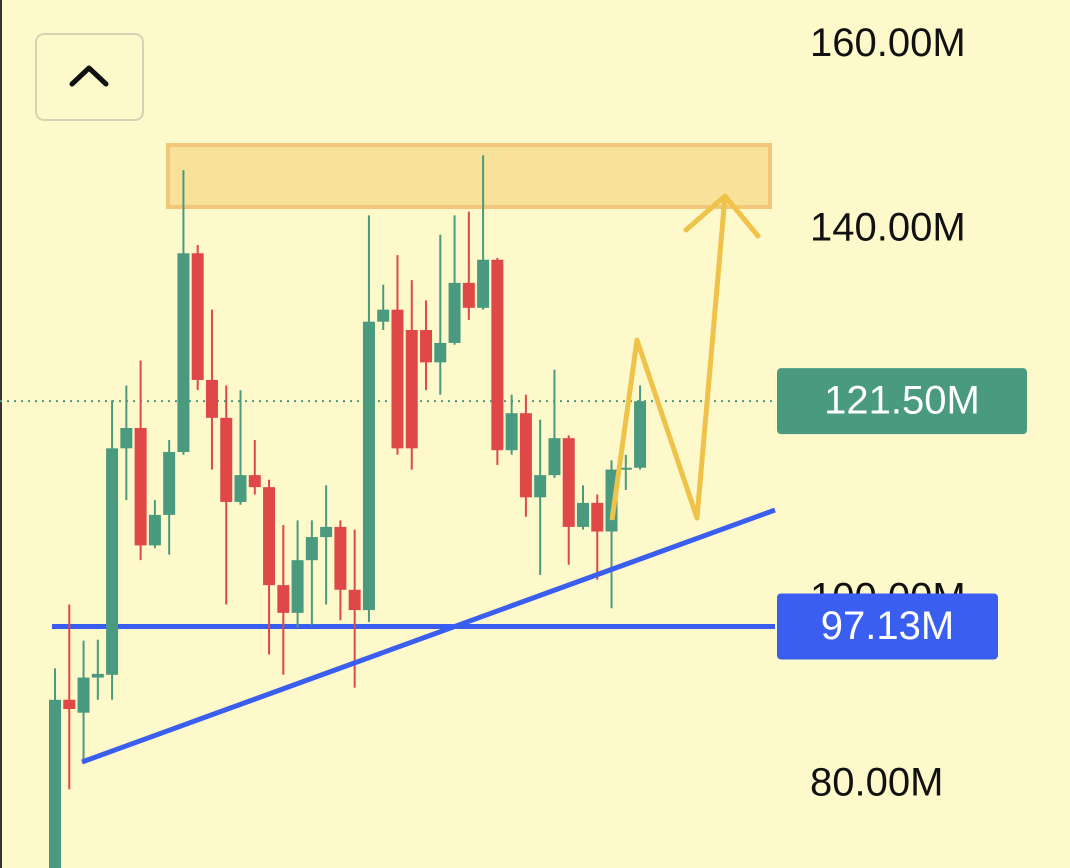 The height and width of the screenshot is (868, 1070). I want to click on price-label: 97.13M, so click(887, 626).